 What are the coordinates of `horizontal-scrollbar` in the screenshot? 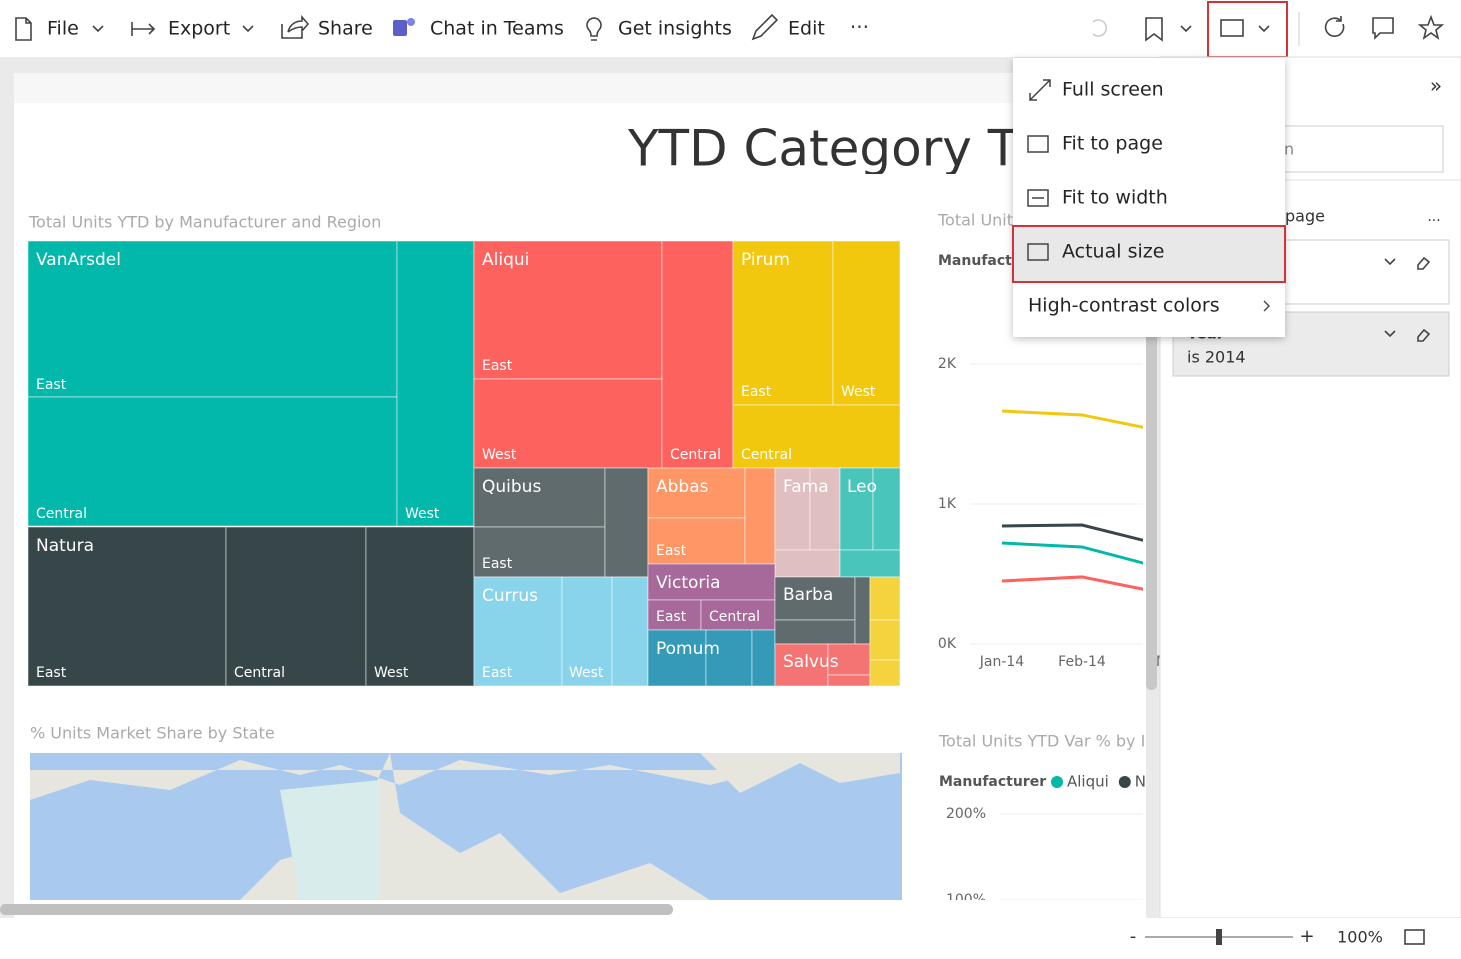 It's located at (336, 909).